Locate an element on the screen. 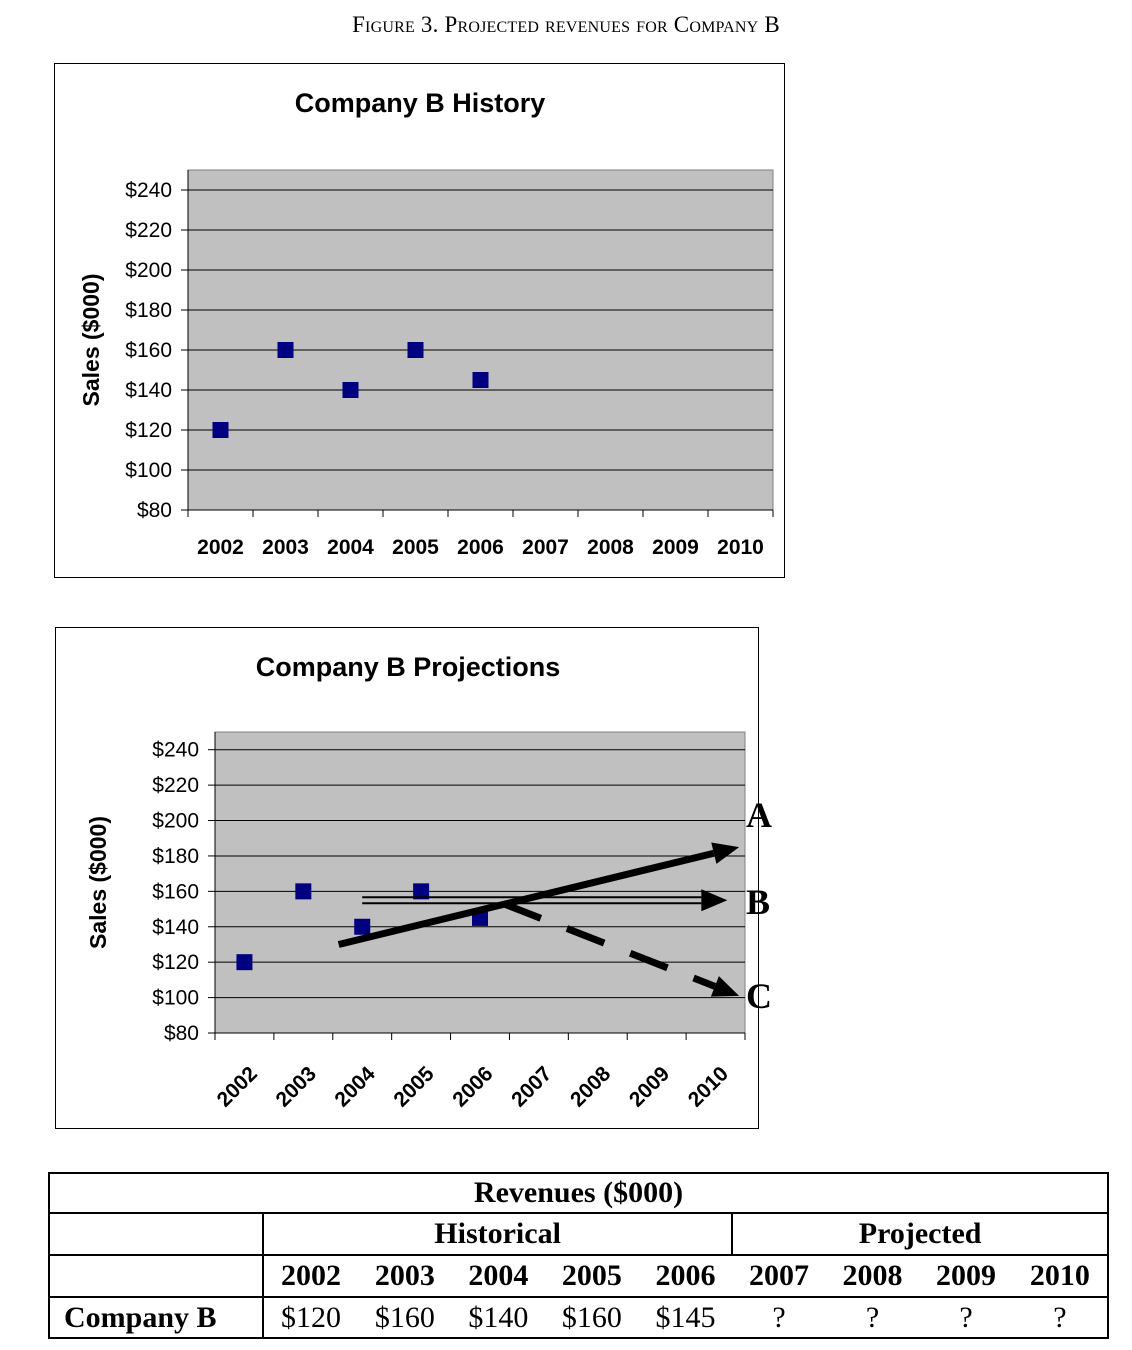  arrow-label-A: A is located at coordinates (759, 815).